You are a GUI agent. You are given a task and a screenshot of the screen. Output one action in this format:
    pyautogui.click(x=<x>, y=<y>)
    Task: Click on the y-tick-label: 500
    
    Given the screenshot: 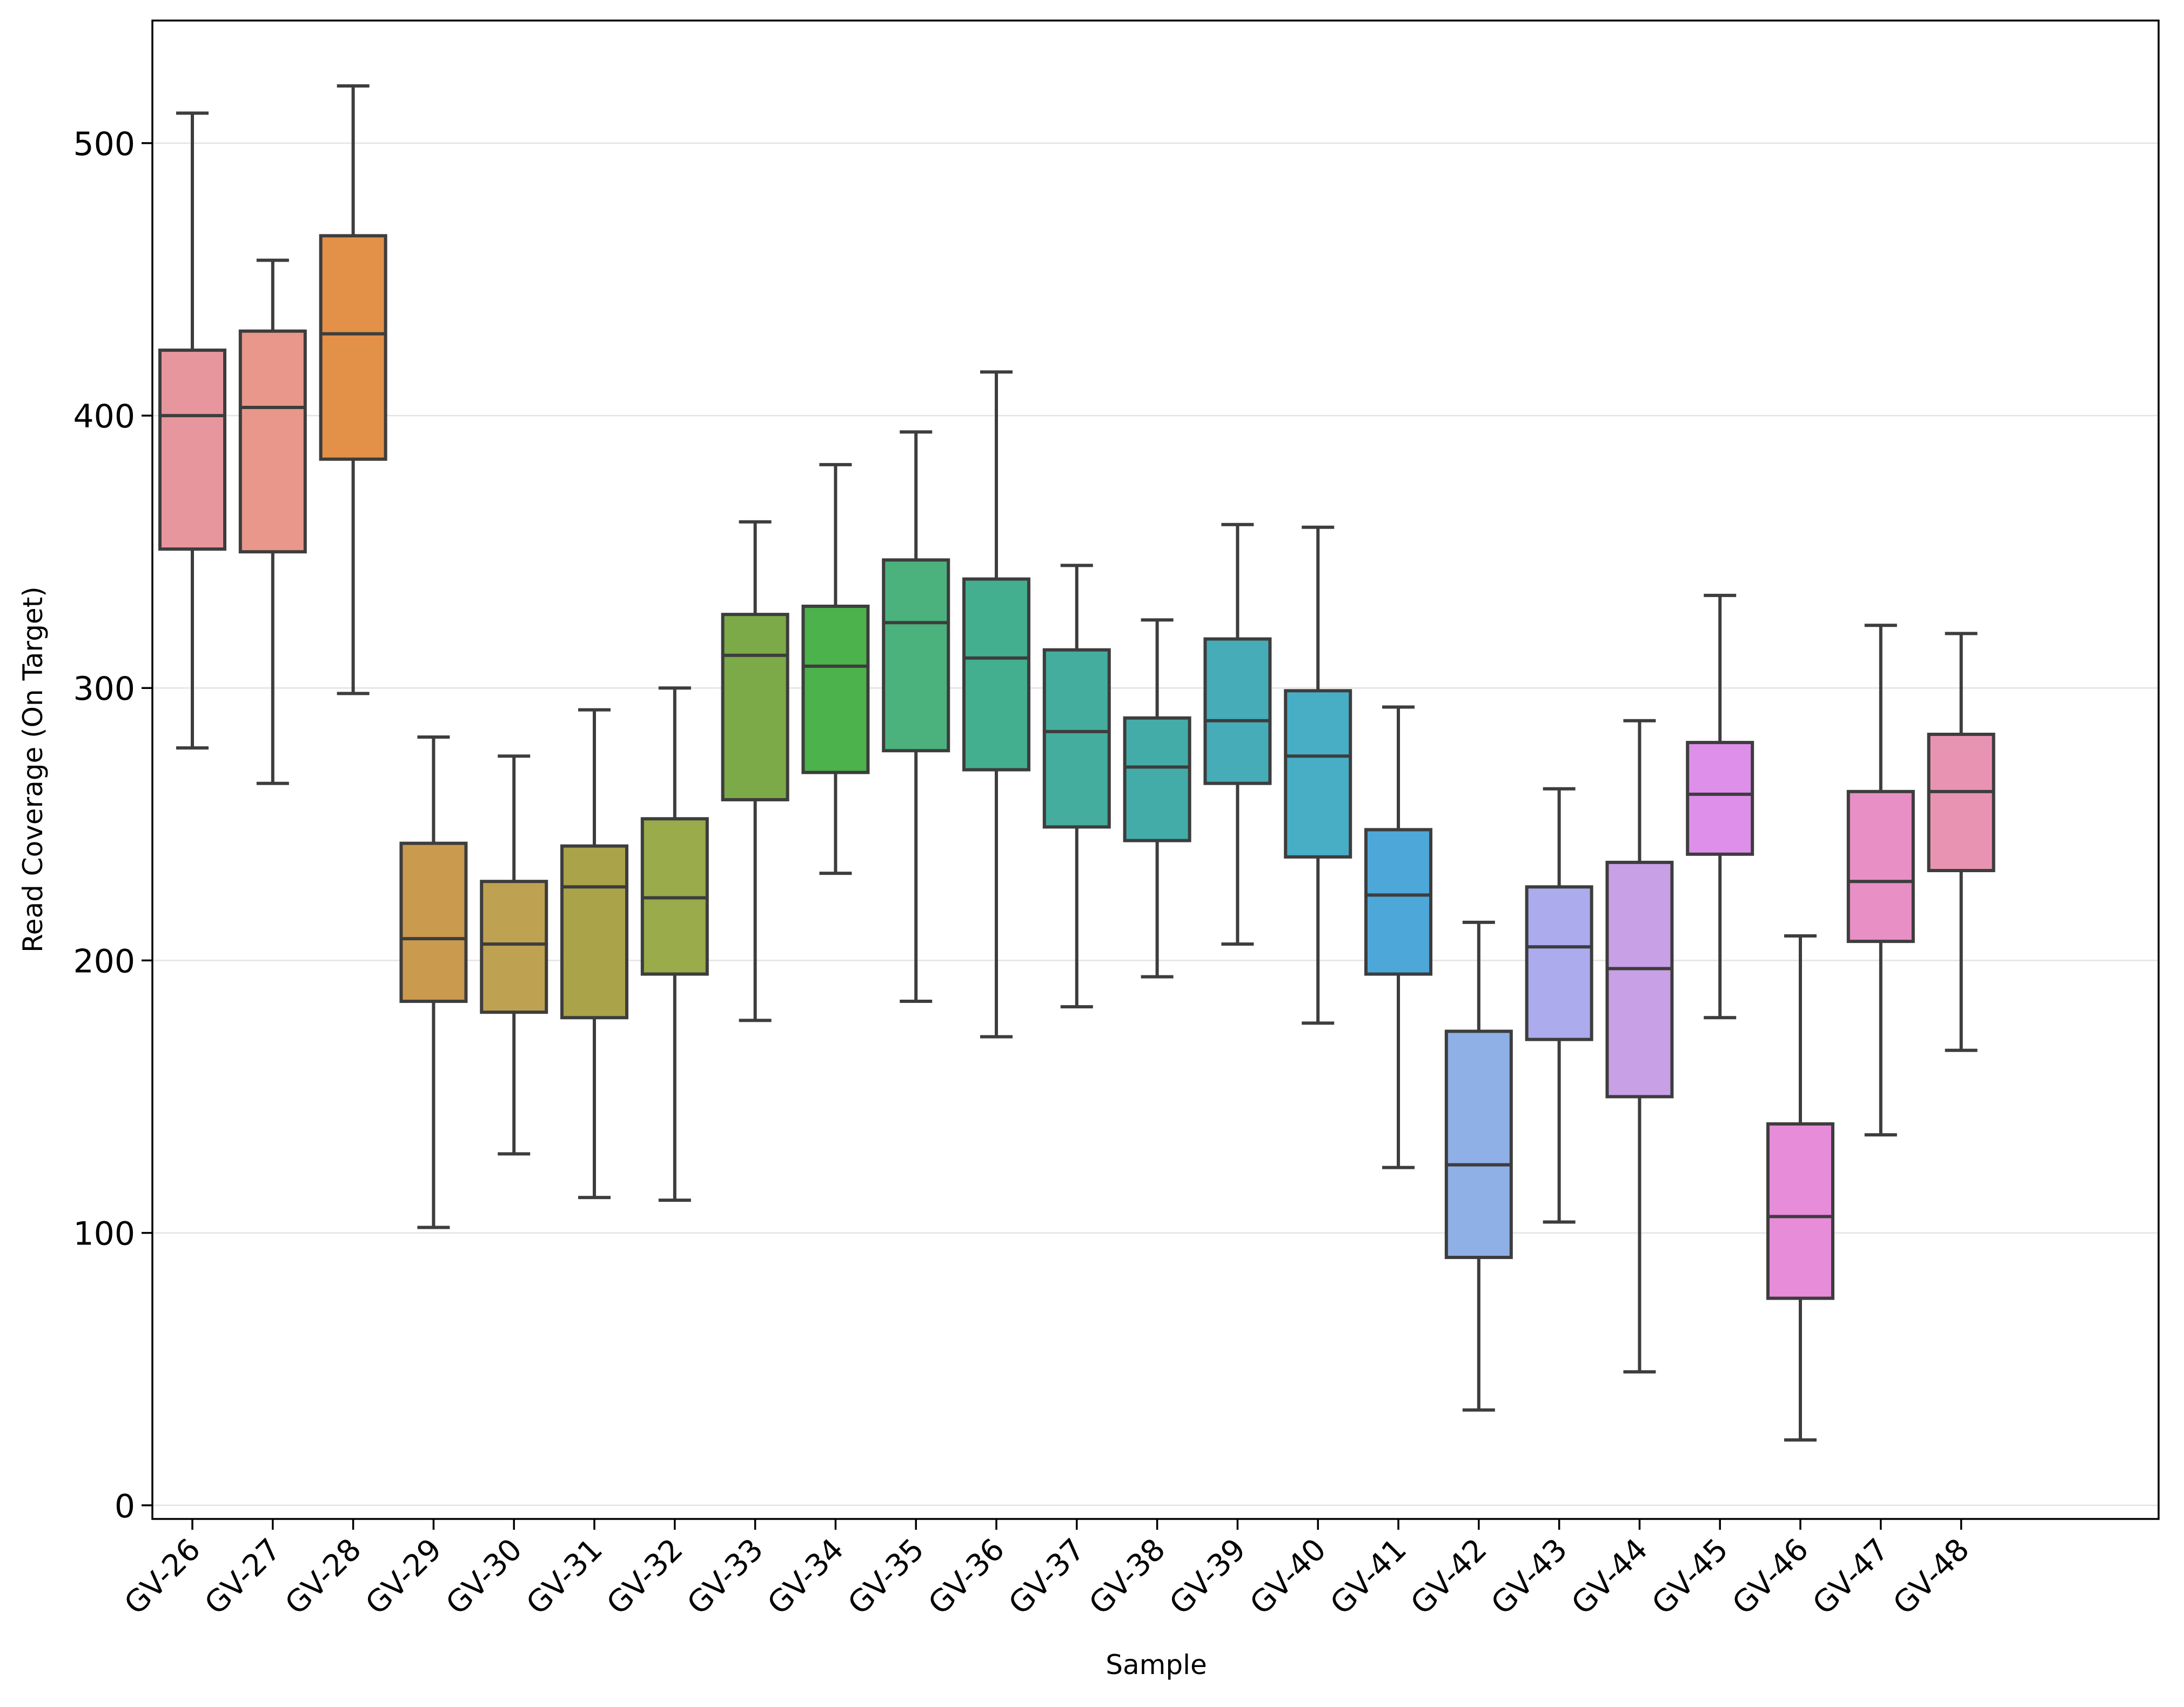 What is the action you would take?
    pyautogui.click(x=104, y=144)
    